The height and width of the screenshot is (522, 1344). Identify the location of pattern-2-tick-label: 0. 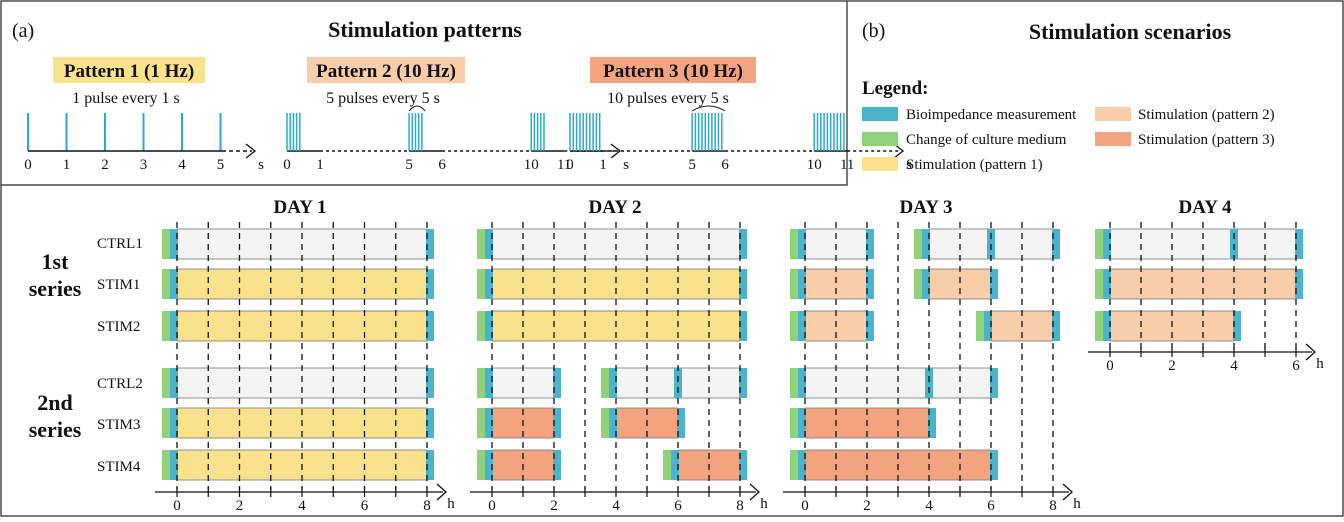
(287, 165).